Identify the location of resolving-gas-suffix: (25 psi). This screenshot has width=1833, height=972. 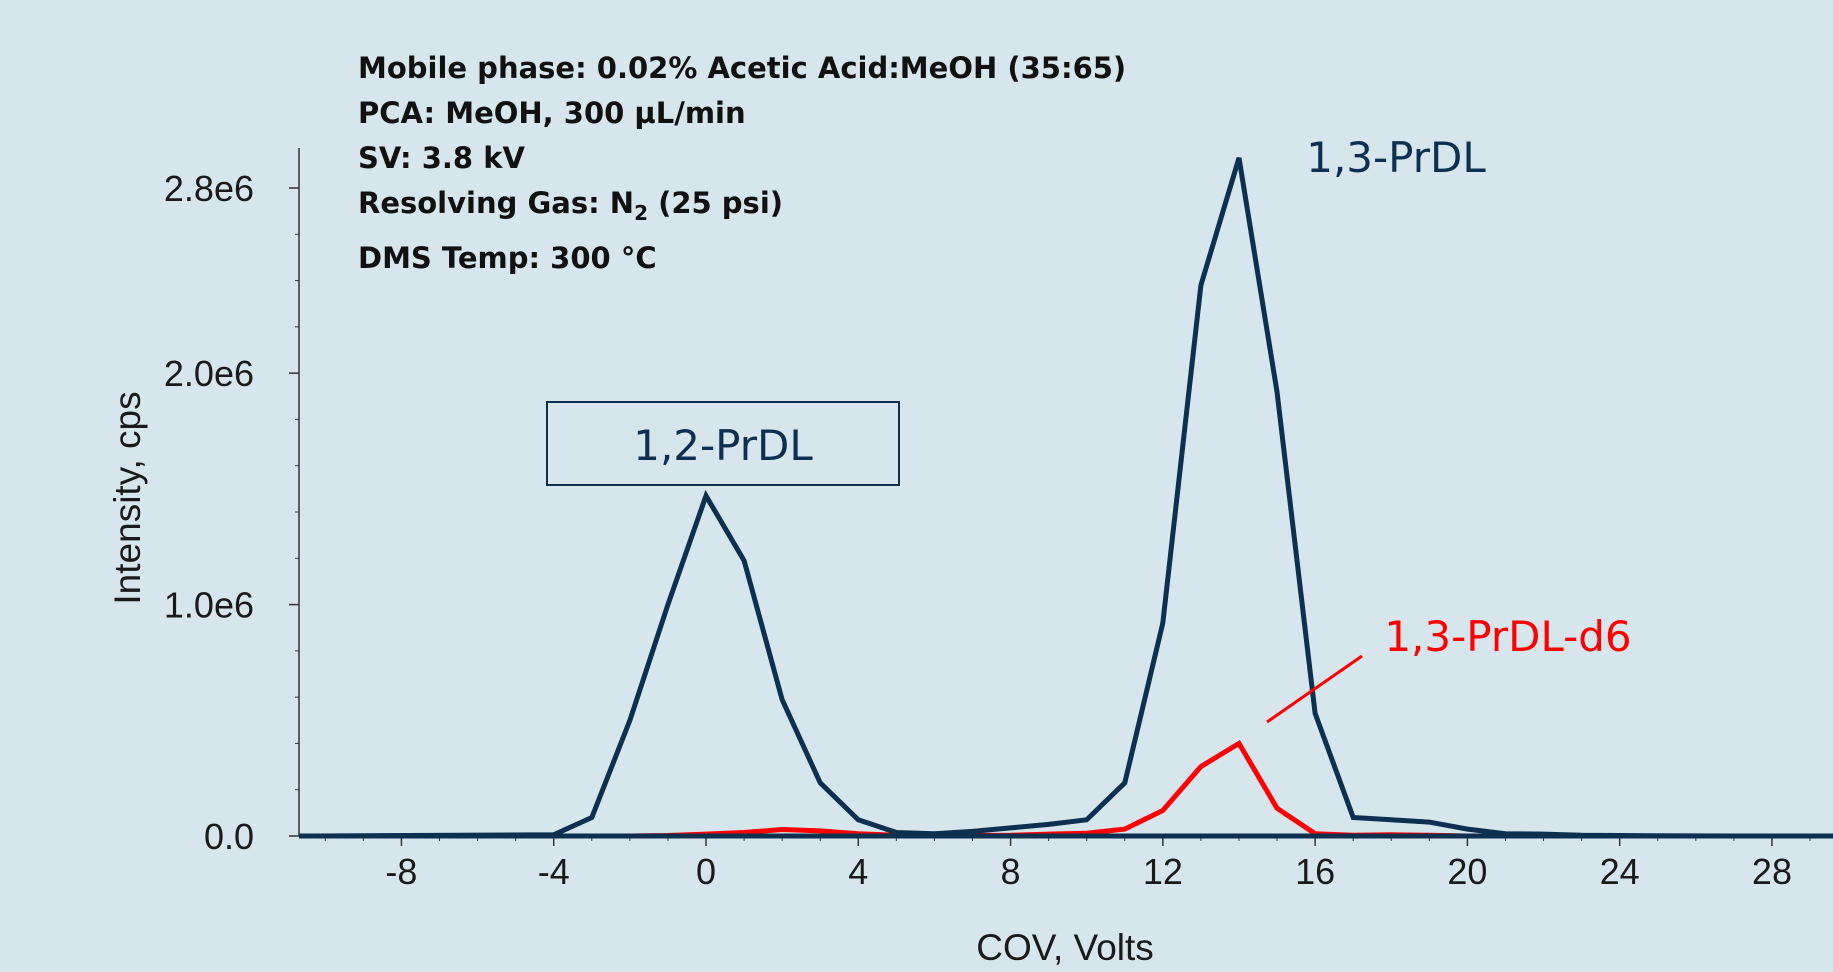
(716, 203).